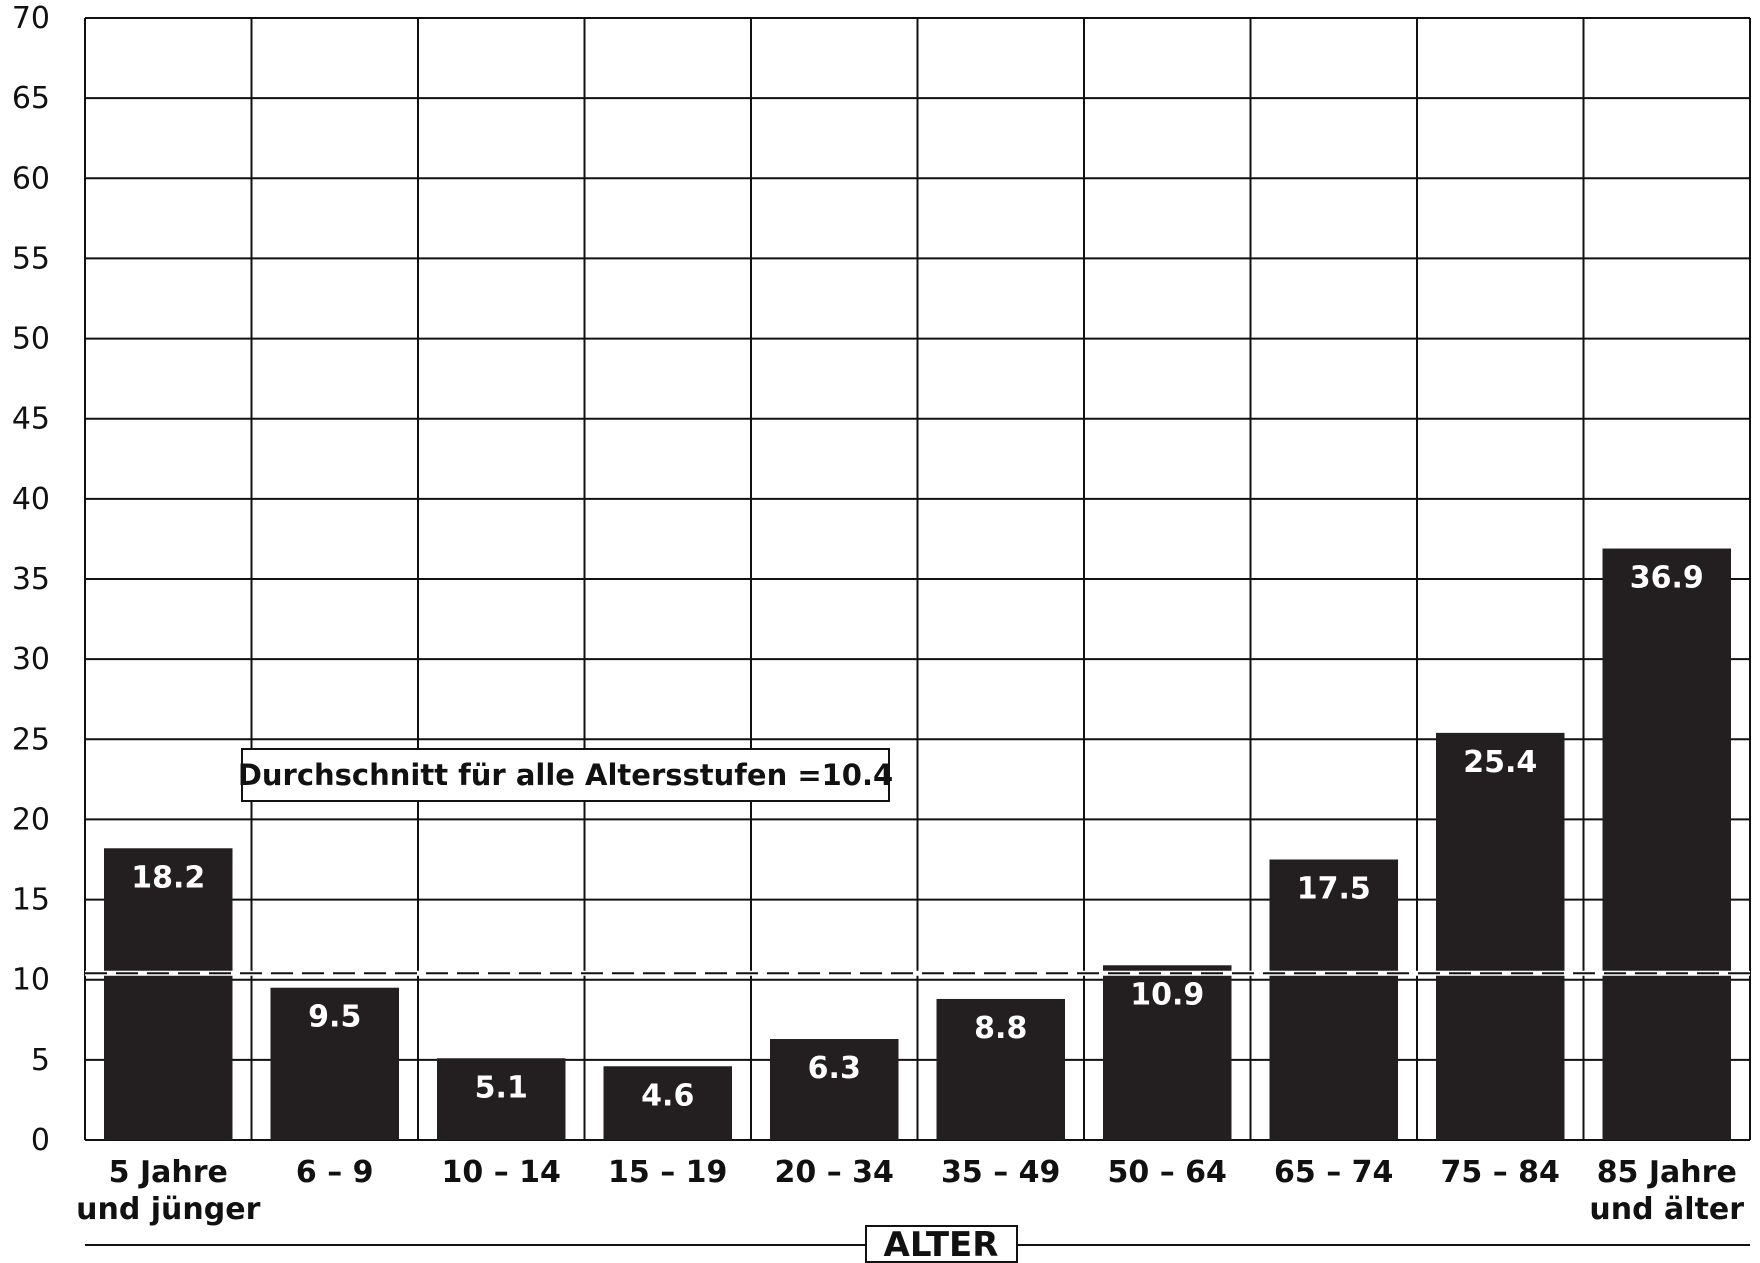 The height and width of the screenshot is (1263, 1760). Describe the element at coordinates (31, 178) in the screenshot. I see `y-tick-label: 60` at that location.